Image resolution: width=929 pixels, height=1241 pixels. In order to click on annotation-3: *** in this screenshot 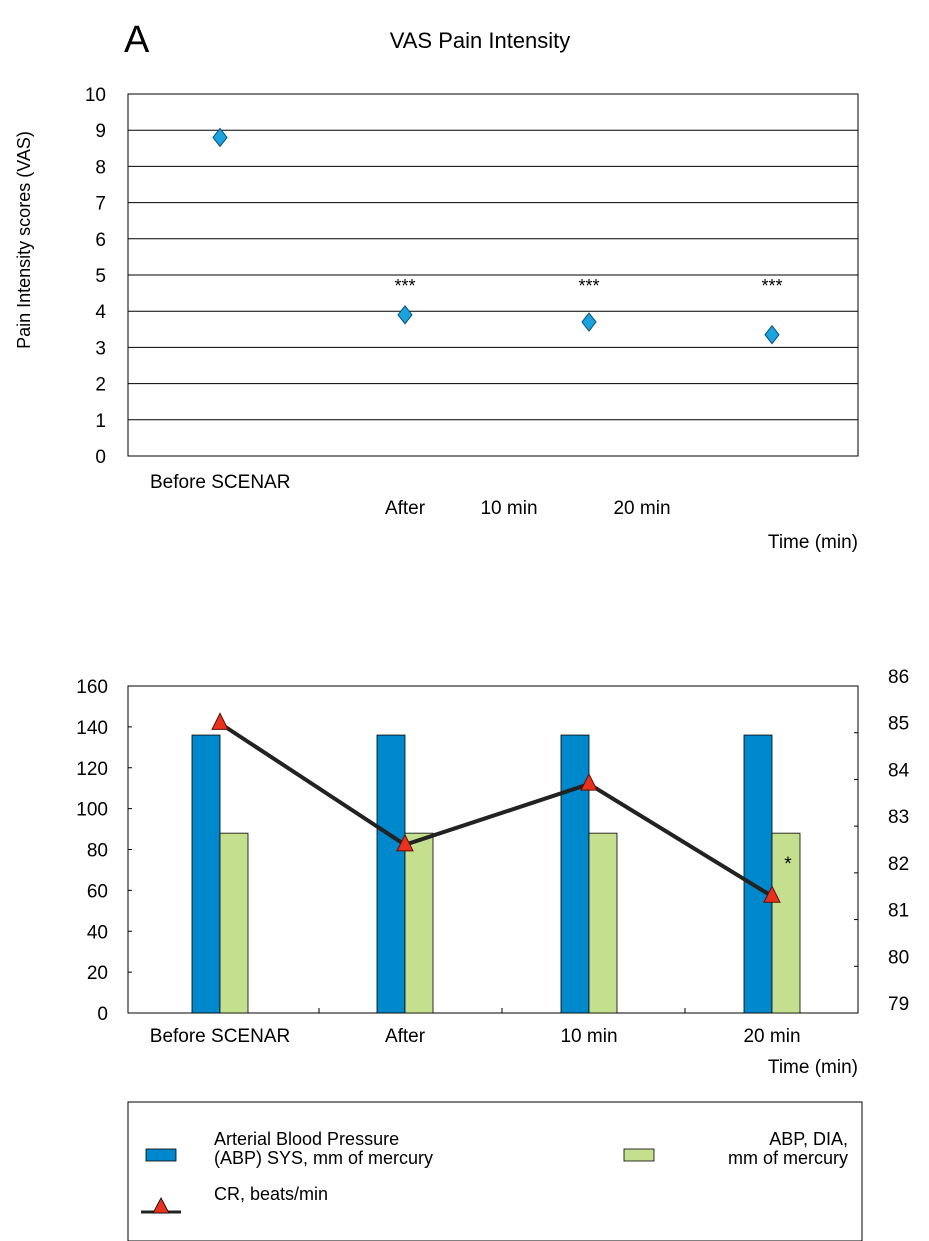, I will do `click(771, 286)`.